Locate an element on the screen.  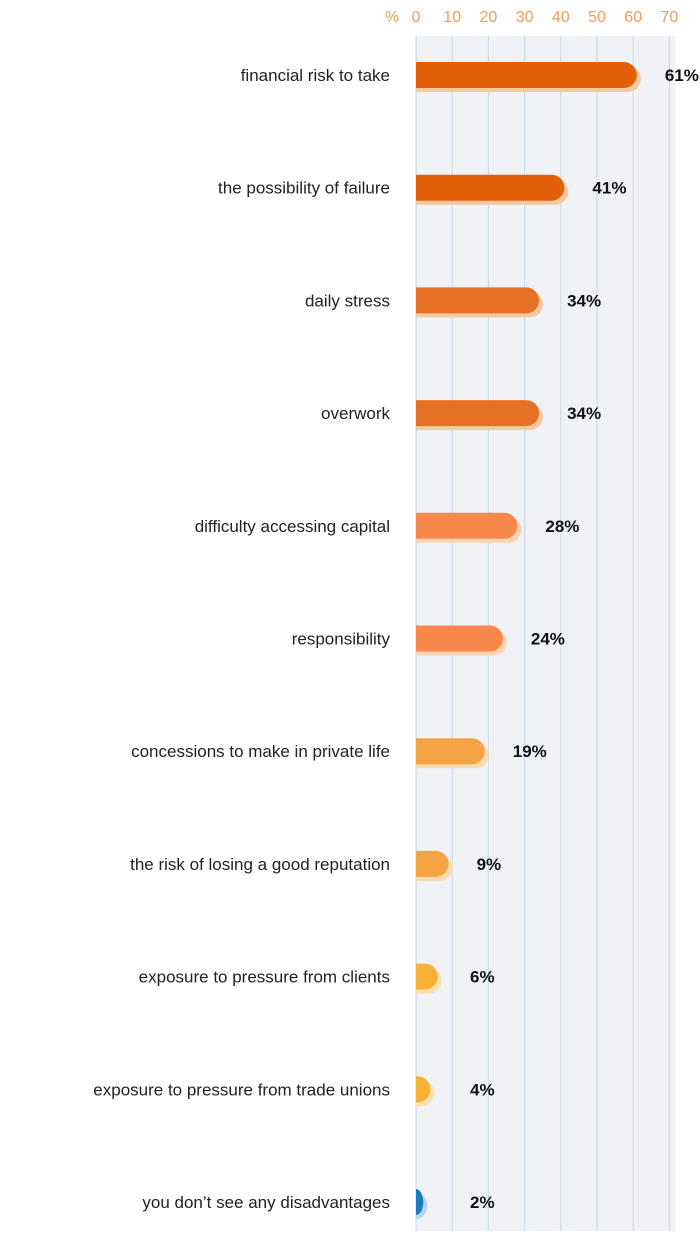
value-label: 61% is located at coordinates (682, 75).